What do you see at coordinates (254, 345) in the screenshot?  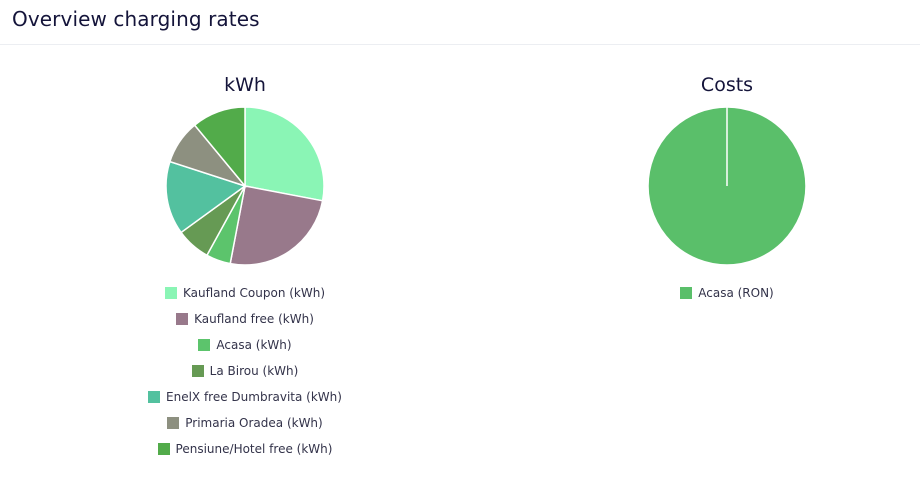 I see `legend-label: Acasa (kWh)` at bounding box center [254, 345].